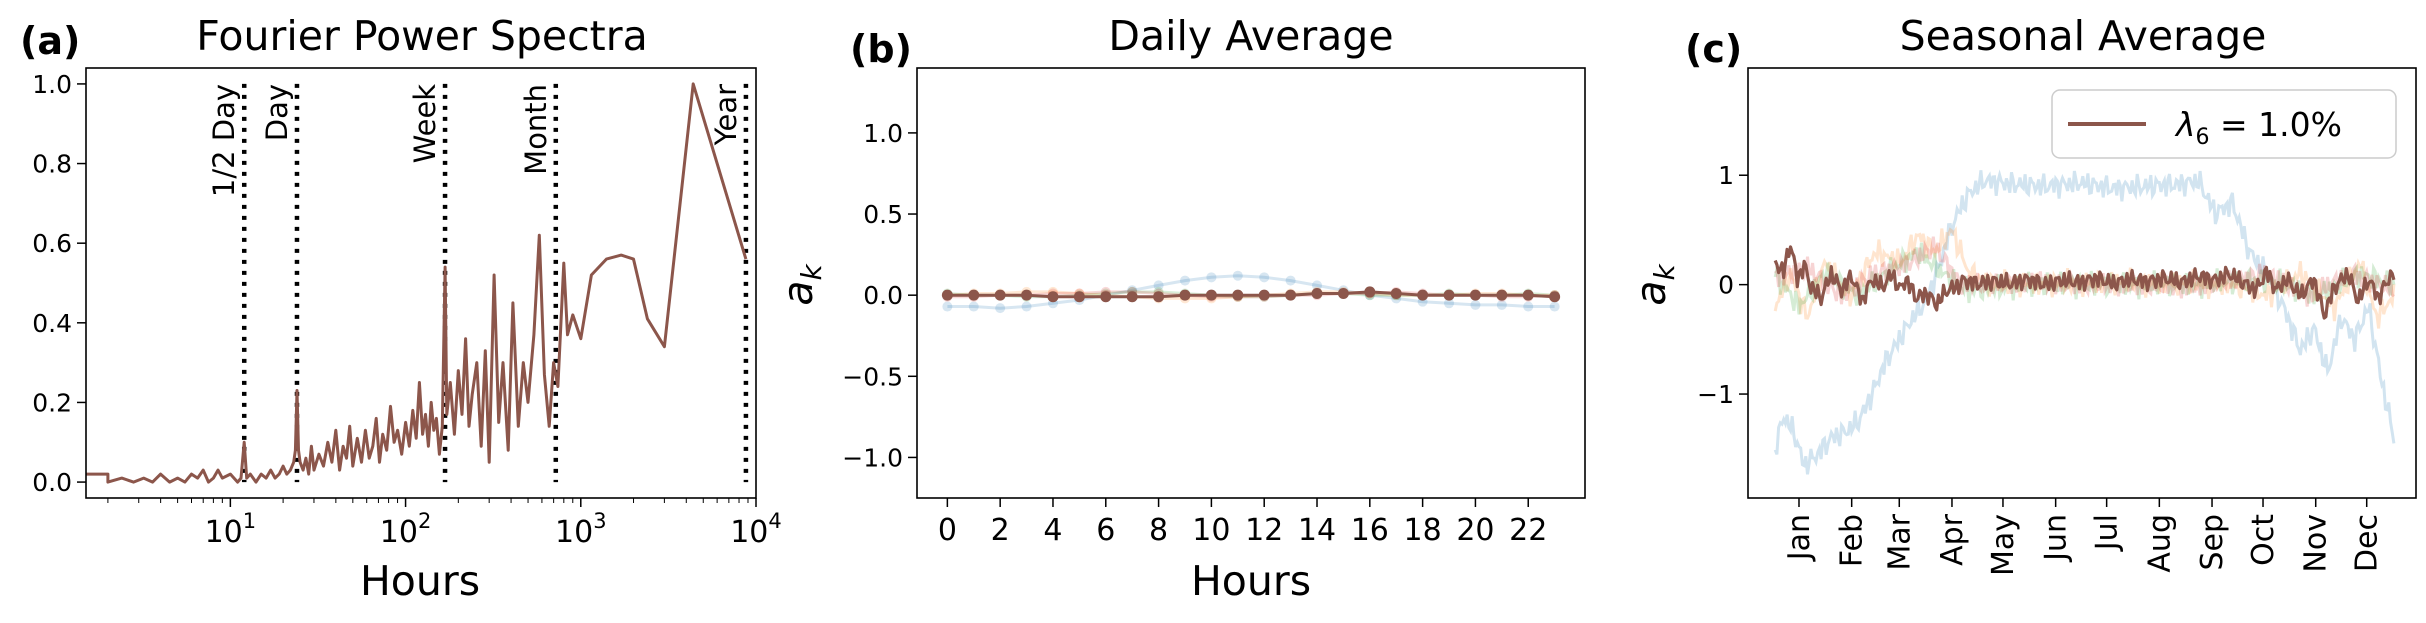  I want to click on panel-a-ytick-label: 0.0, so click(52, 482).